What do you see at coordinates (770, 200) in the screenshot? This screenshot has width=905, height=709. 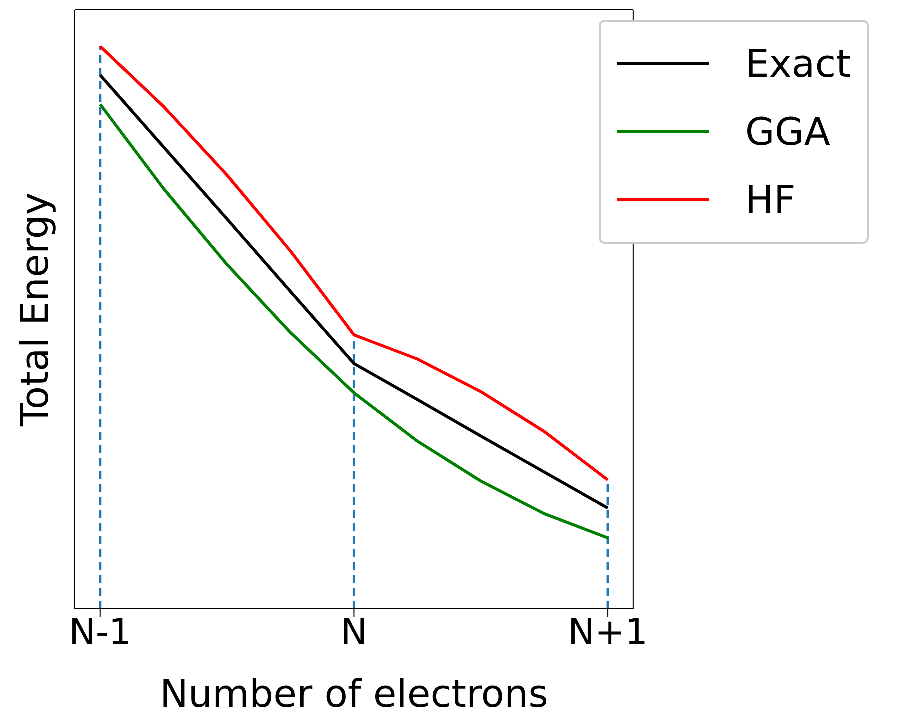 I see `legend-label: HF` at bounding box center [770, 200].